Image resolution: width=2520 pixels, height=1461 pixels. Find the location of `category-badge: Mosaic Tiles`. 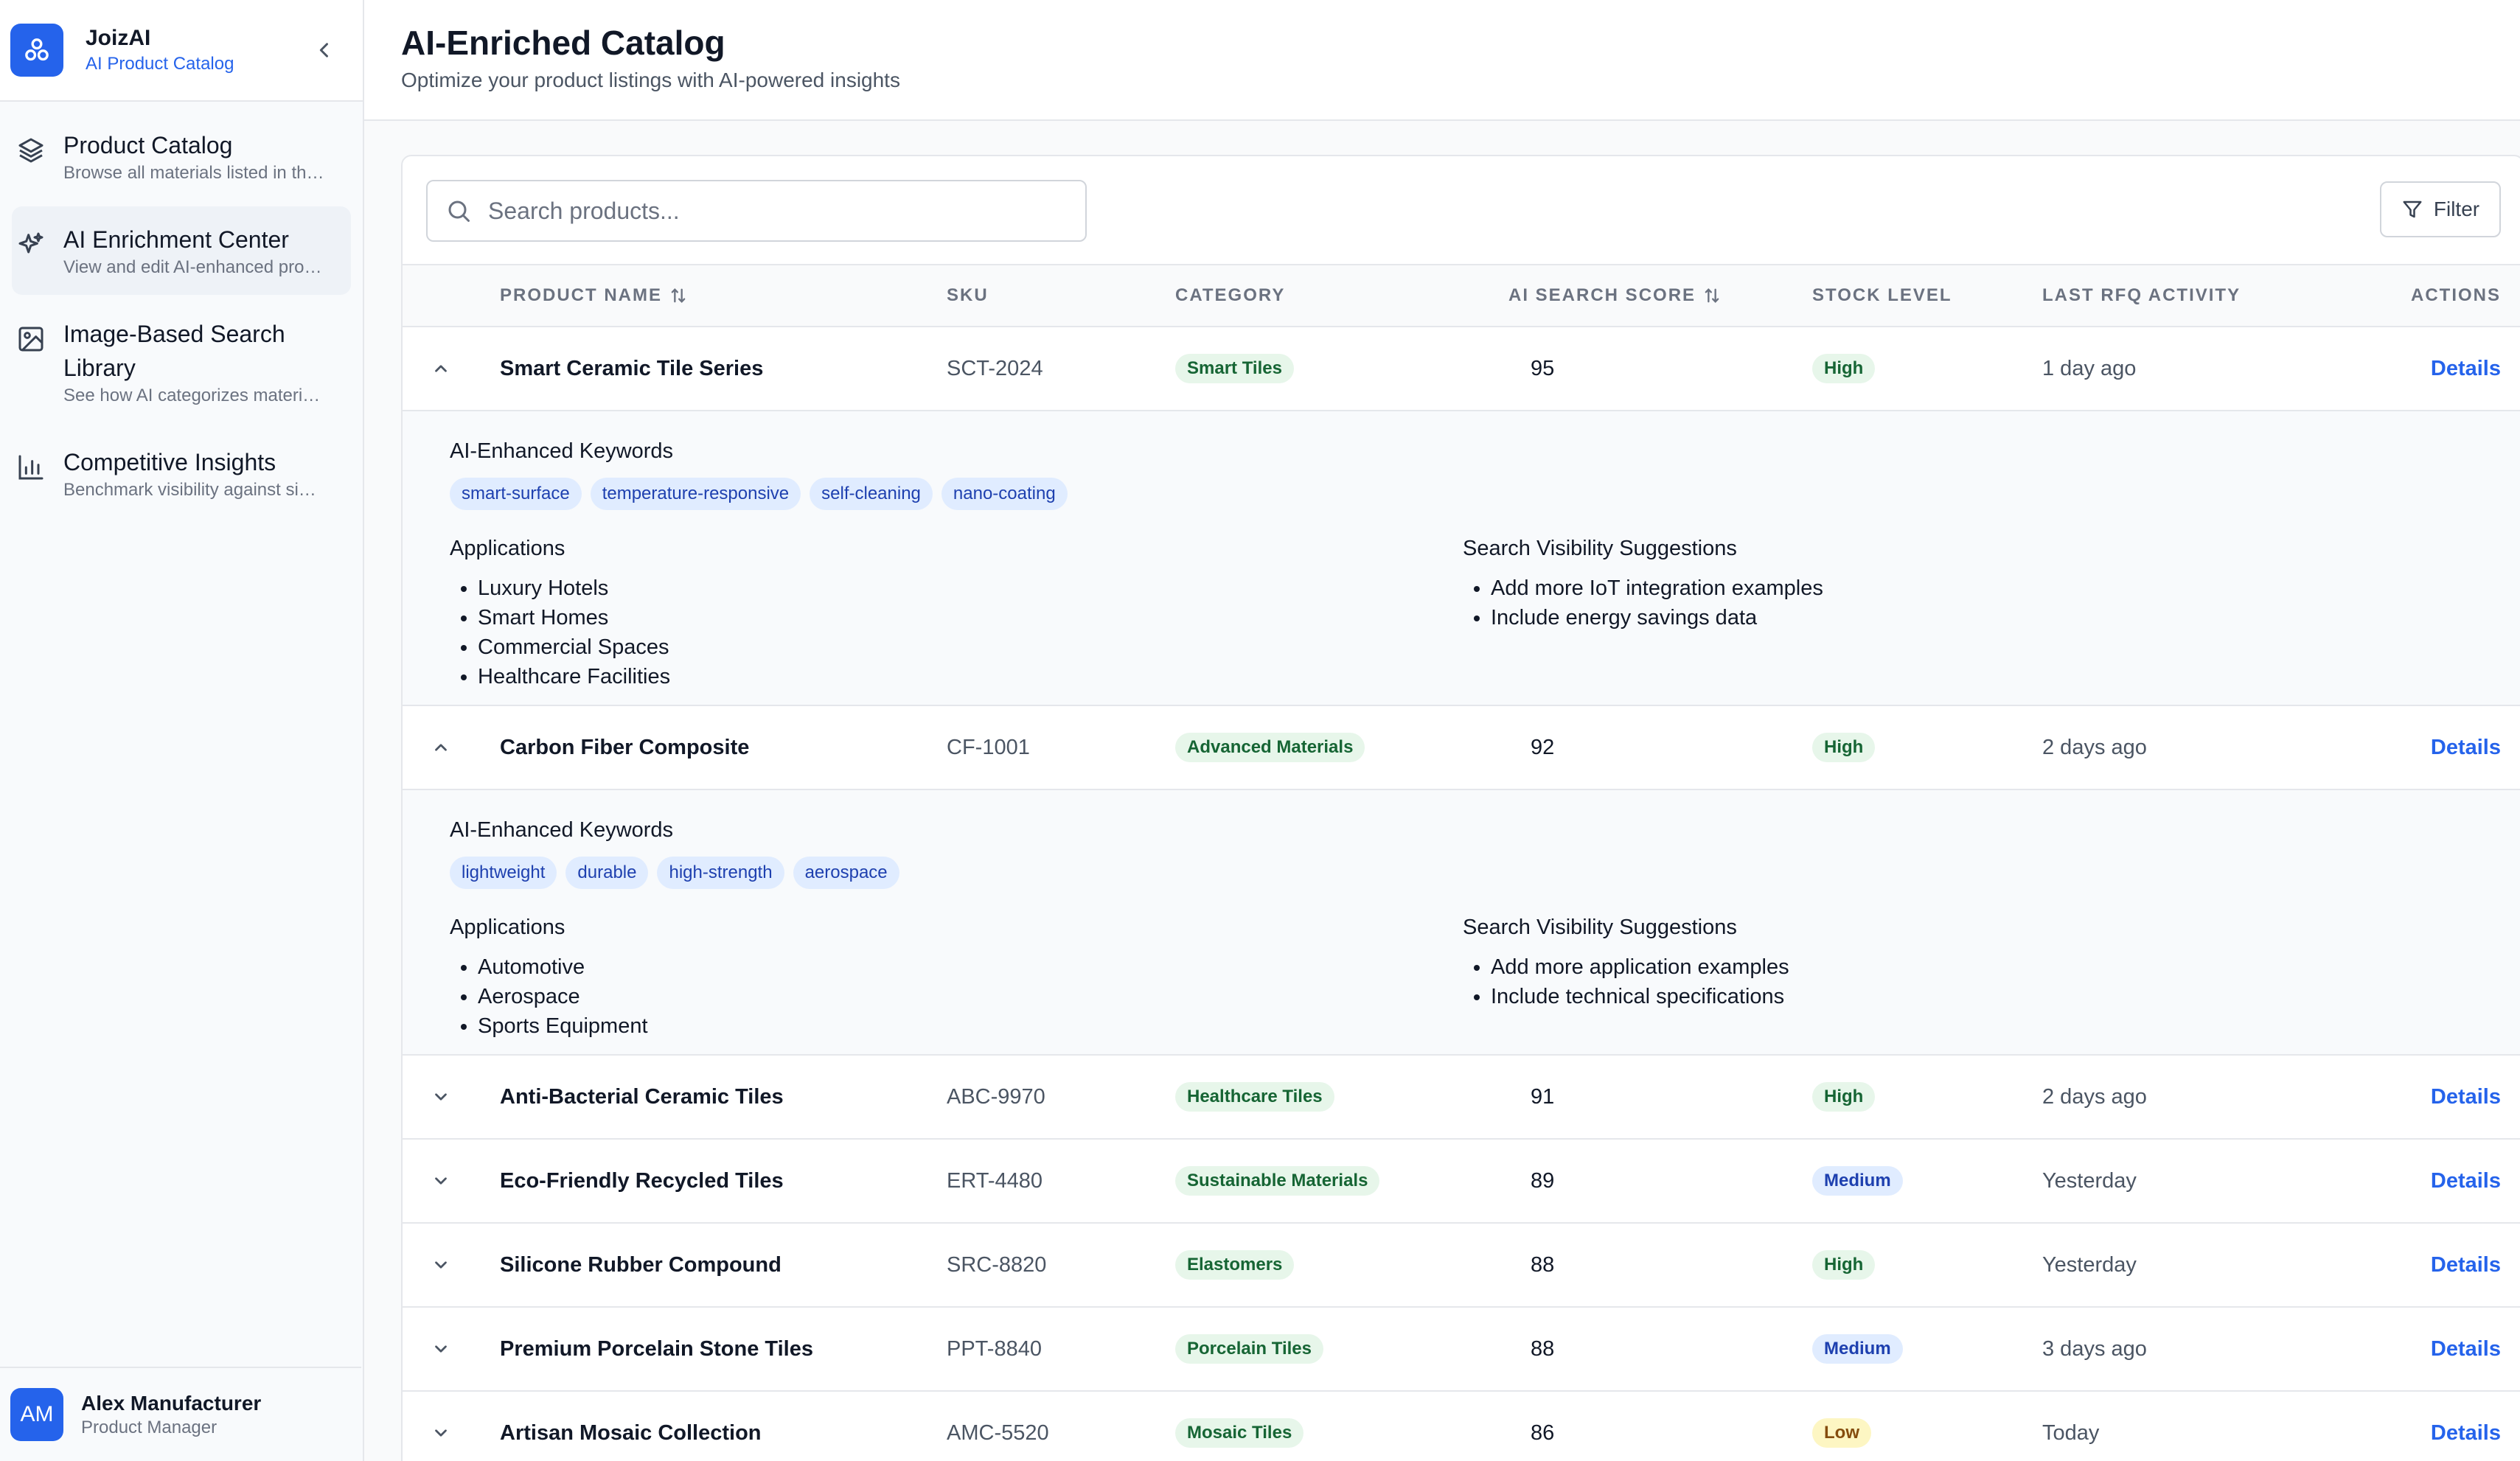

category-badge: Mosaic Tiles is located at coordinates (1239, 1433).